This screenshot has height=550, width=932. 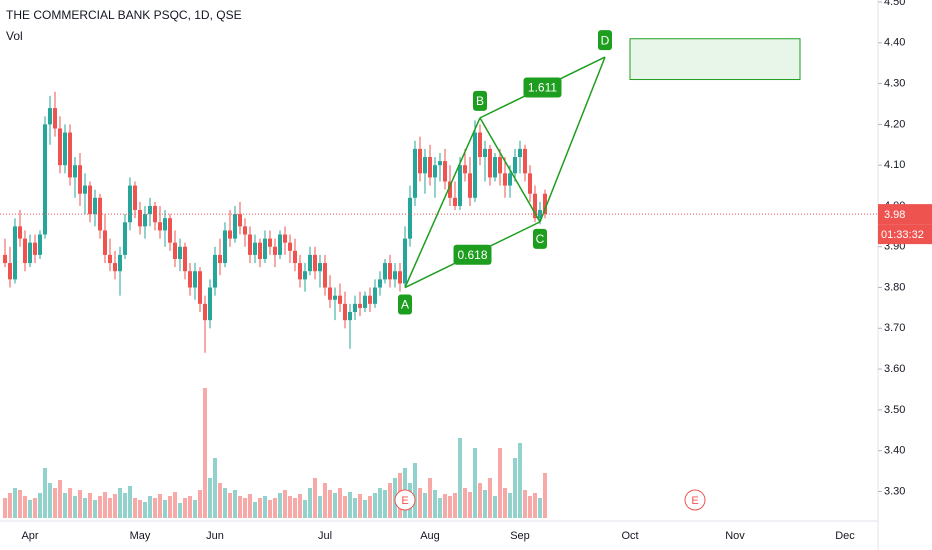 What do you see at coordinates (894, 165) in the screenshot?
I see `y-tick-label: 4.10` at bounding box center [894, 165].